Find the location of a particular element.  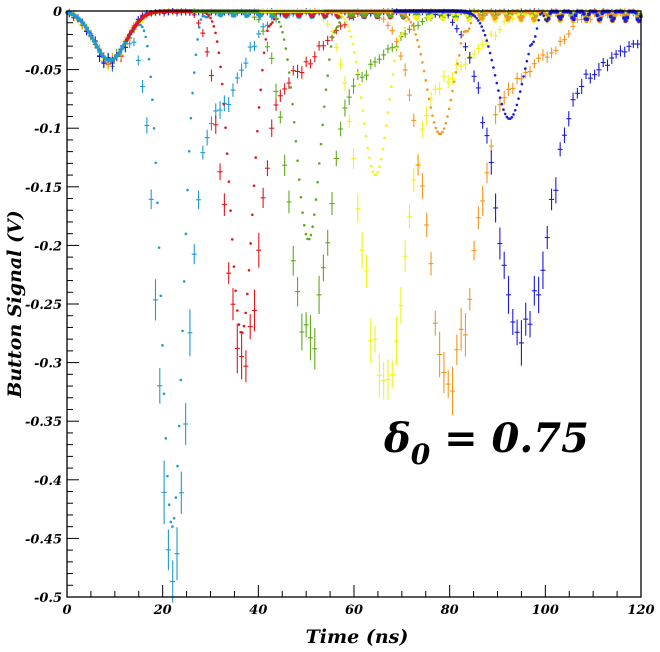

x-tick-label: 120 is located at coordinates (640, 610).